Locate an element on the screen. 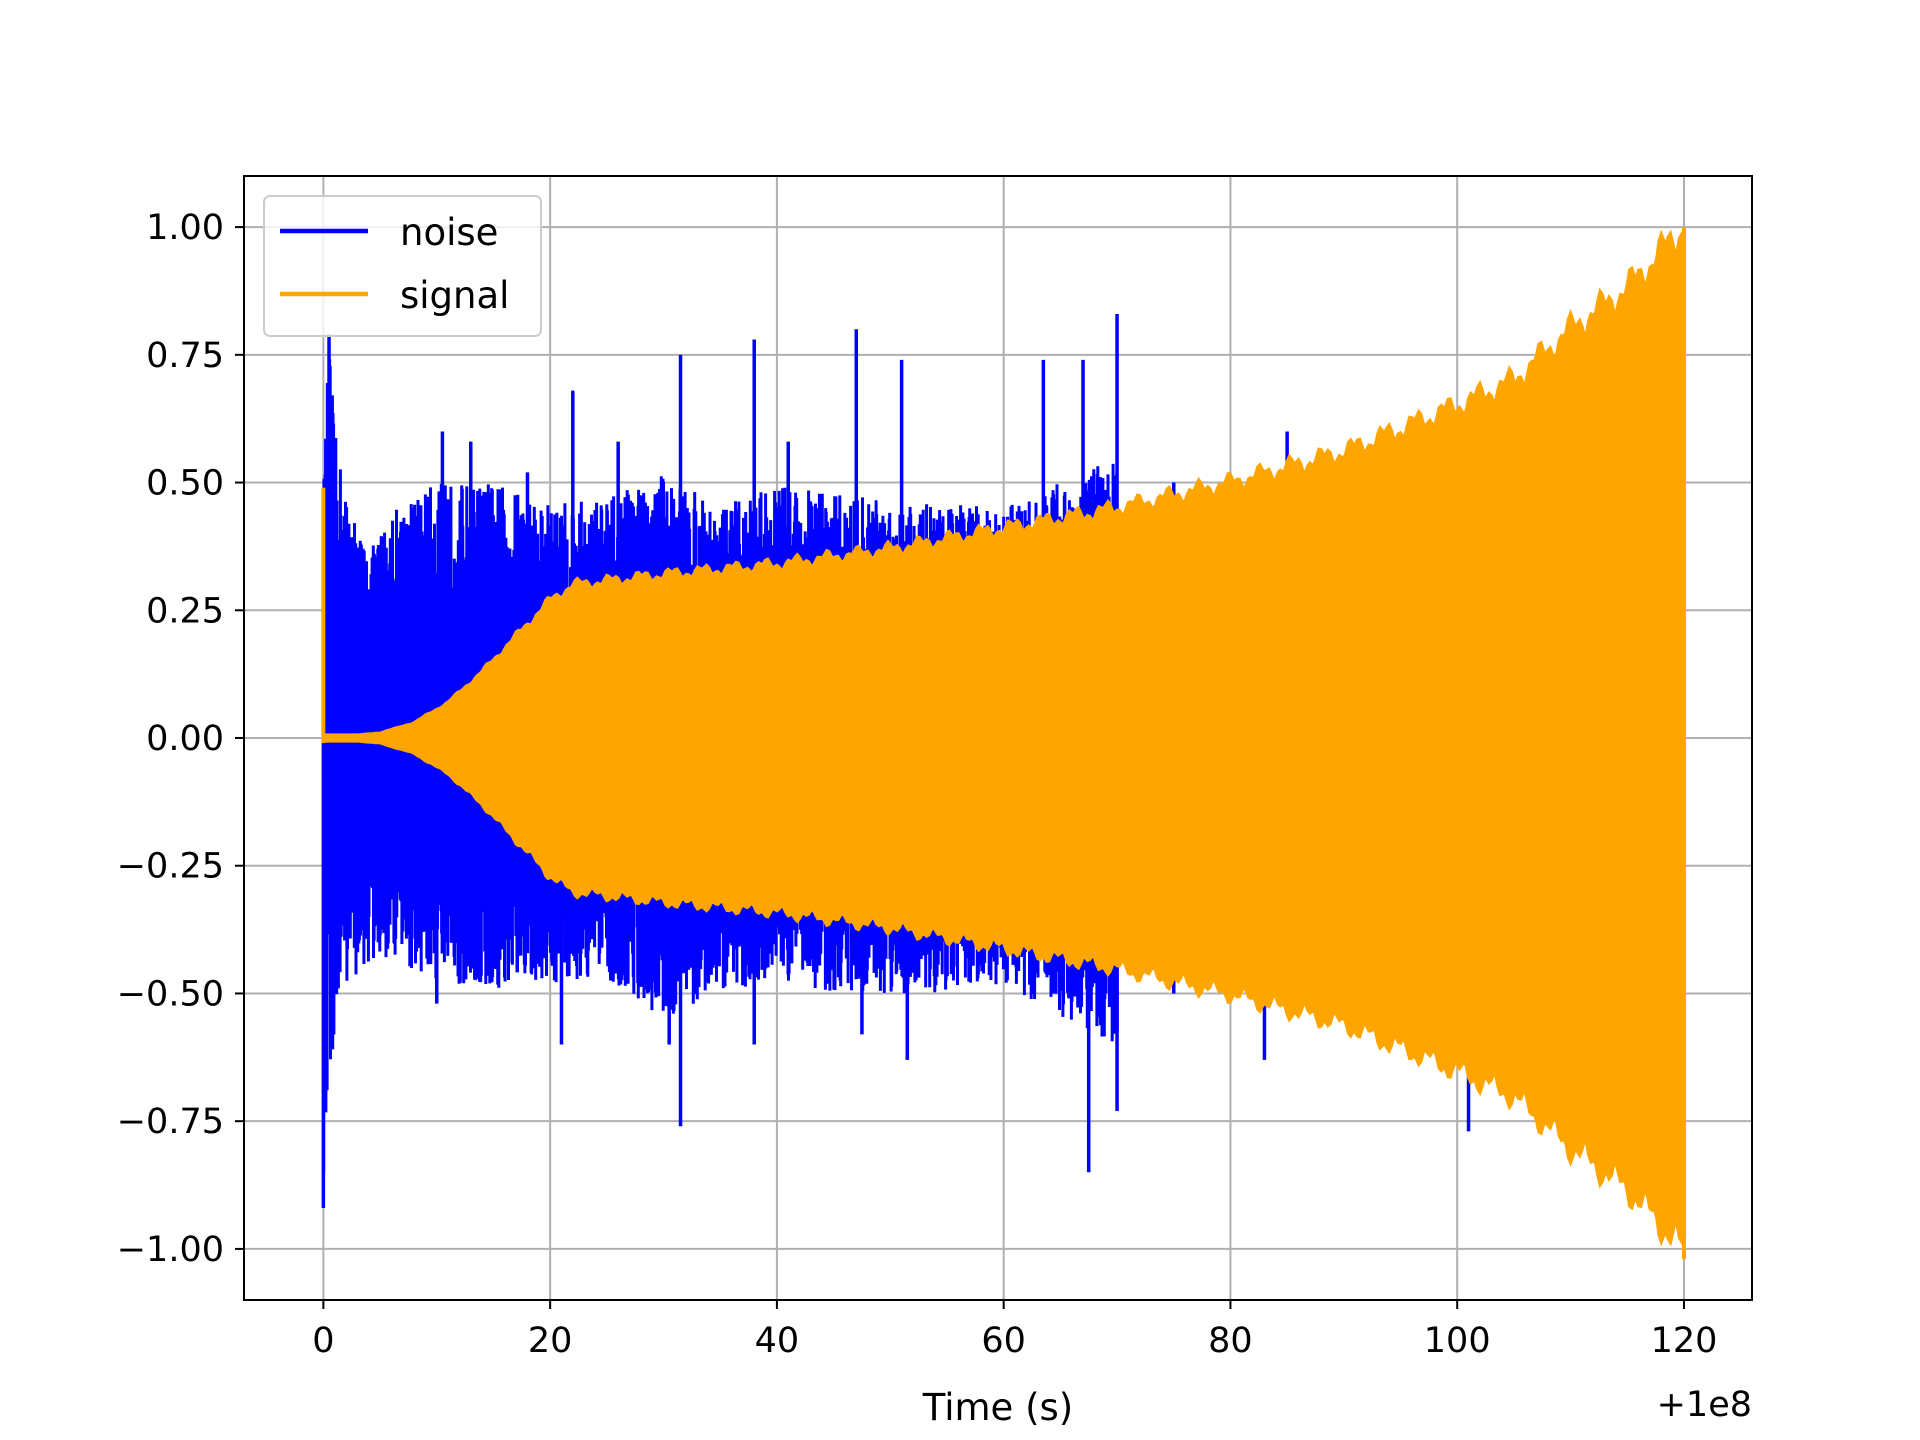  x-tick-label: 60 is located at coordinates (1003, 1341).